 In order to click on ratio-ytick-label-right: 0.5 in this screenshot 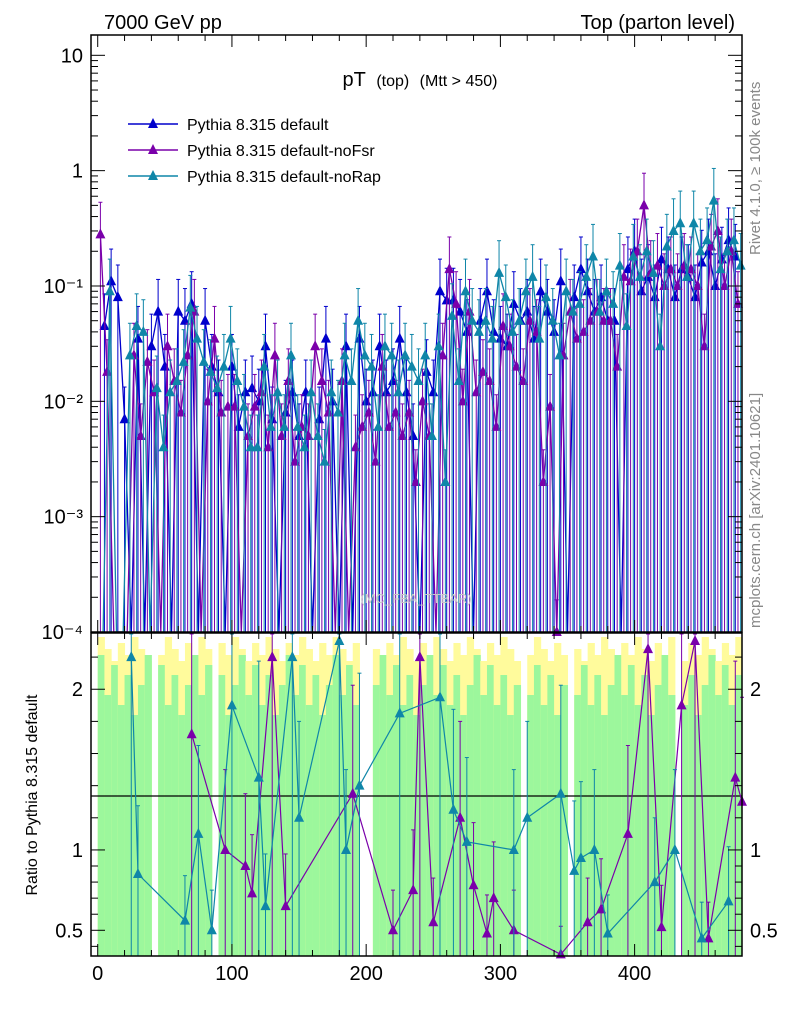, I will do `click(764, 931)`.